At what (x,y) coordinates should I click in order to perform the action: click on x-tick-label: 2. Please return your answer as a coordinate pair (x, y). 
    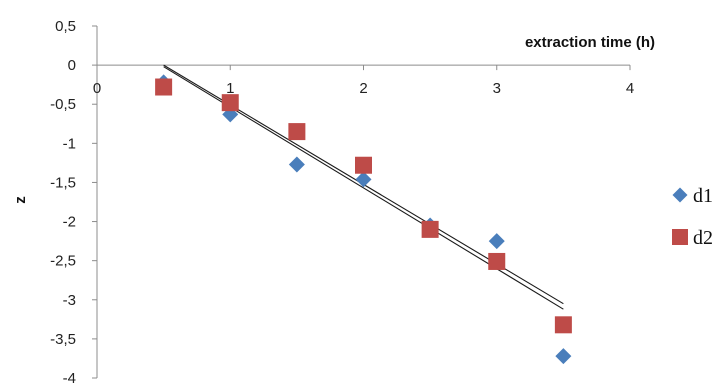
    Looking at the image, I should click on (363, 88).